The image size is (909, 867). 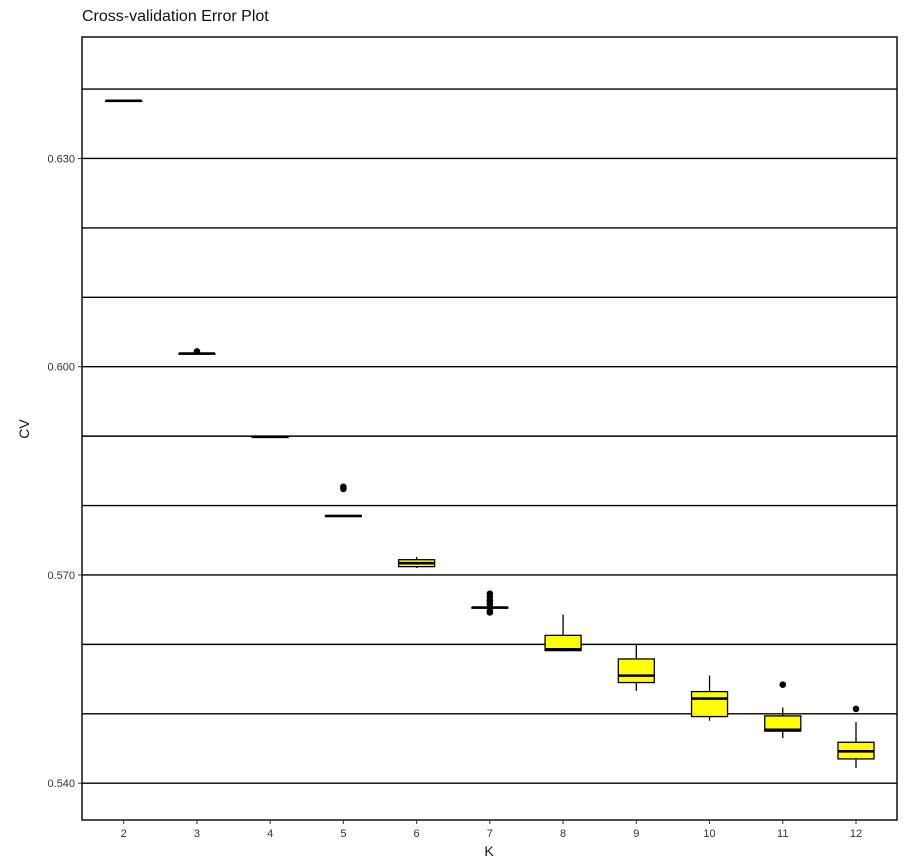 I want to click on iqr-box-k10, so click(x=709, y=704).